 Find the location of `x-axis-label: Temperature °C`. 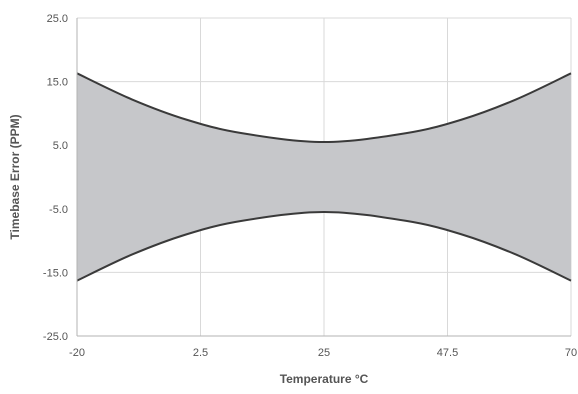

x-axis-label: Temperature °C is located at coordinates (324, 379).